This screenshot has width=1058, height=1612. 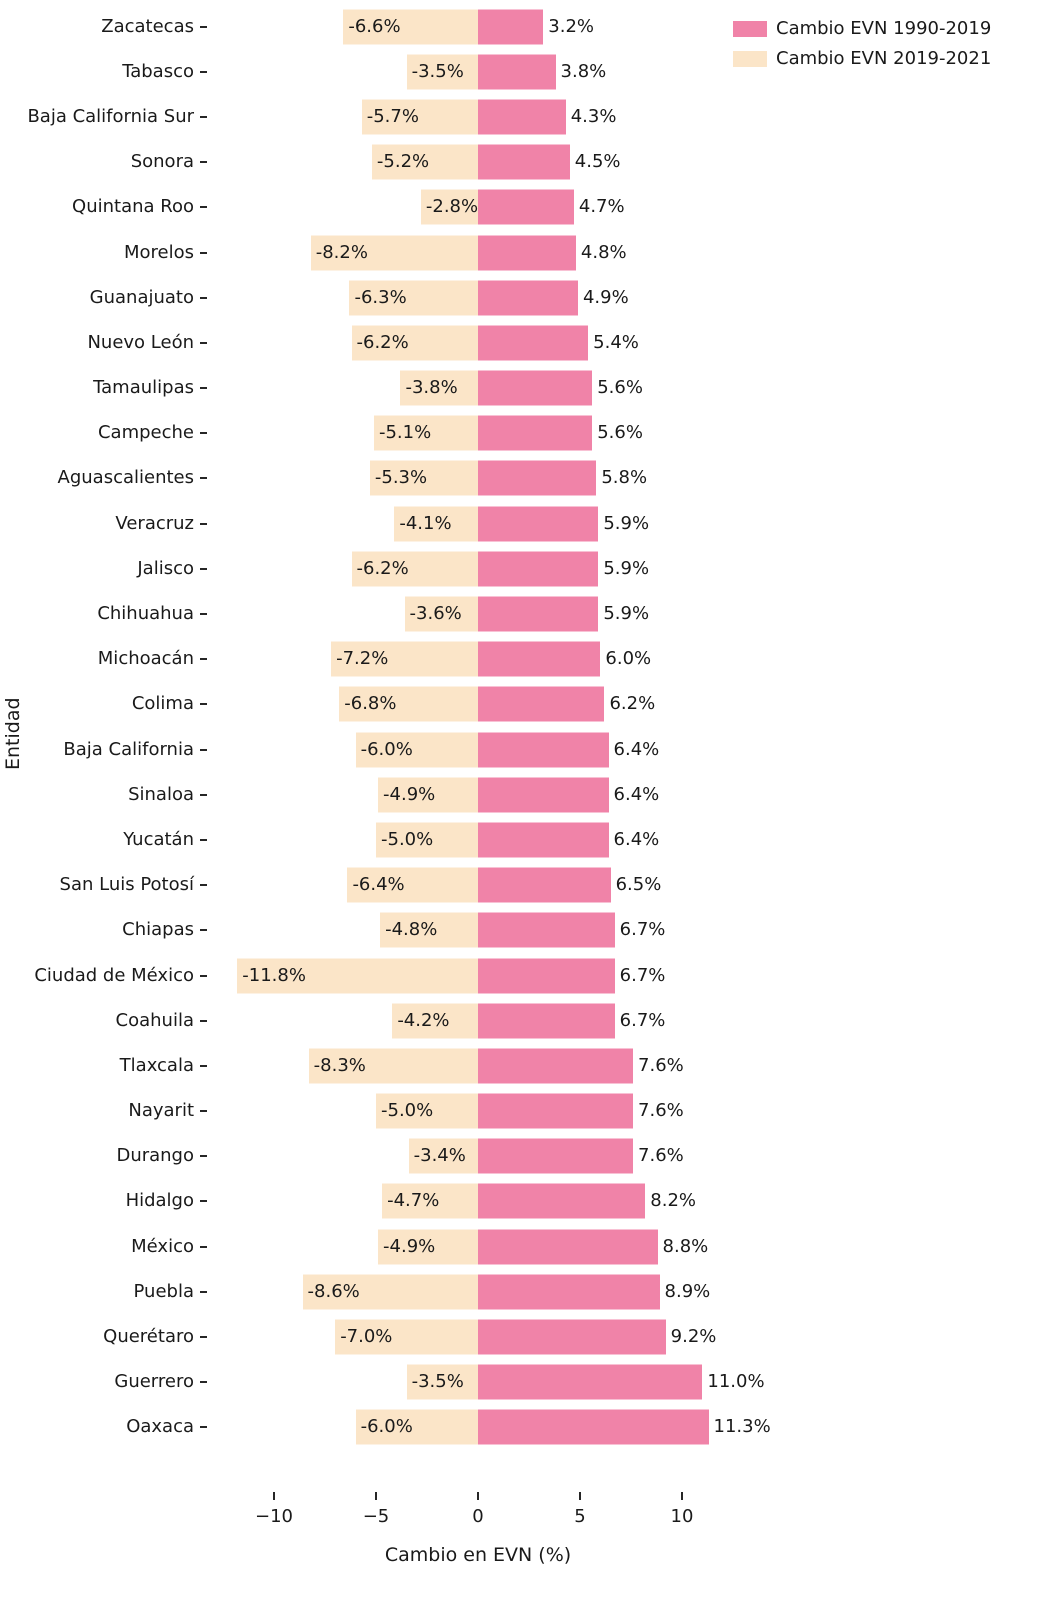 What do you see at coordinates (632, 568) in the screenshot?
I see `bar-area: -6.2% 5.9%` at bounding box center [632, 568].